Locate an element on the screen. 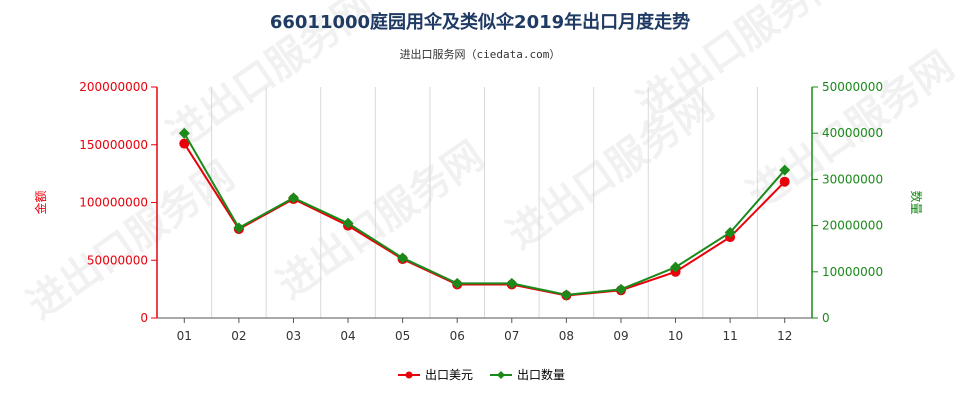 The image size is (960, 400). x-tick-label: 10 is located at coordinates (675, 336).